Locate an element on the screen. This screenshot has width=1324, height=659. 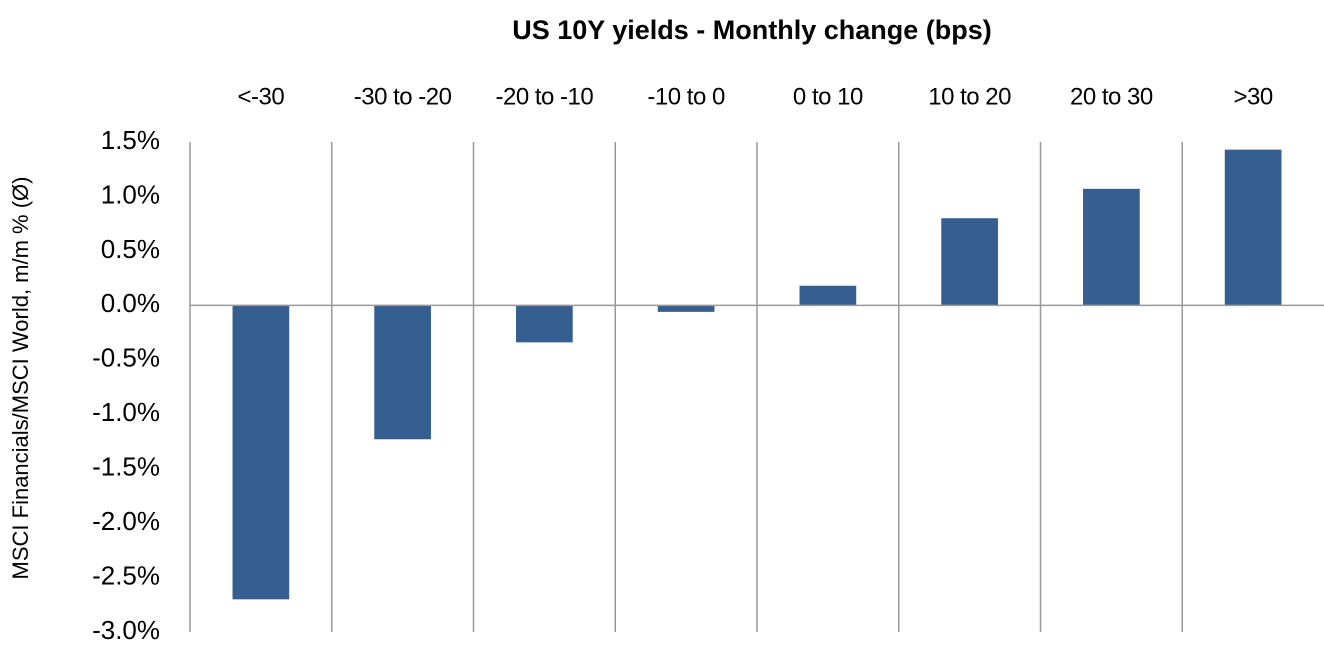
y-axis-label: MSCI Financials/MSCI World, m/m % (Ø) is located at coordinates (20, 378).